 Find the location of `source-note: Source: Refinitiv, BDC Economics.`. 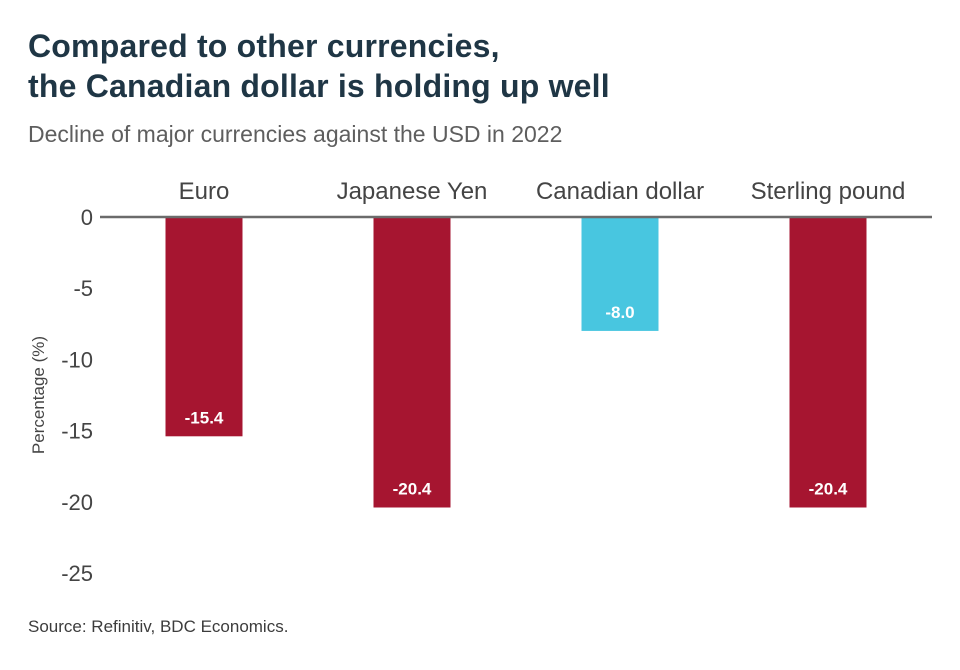

source-note: Source: Refinitiv, BDC Economics. is located at coordinates (158, 626).